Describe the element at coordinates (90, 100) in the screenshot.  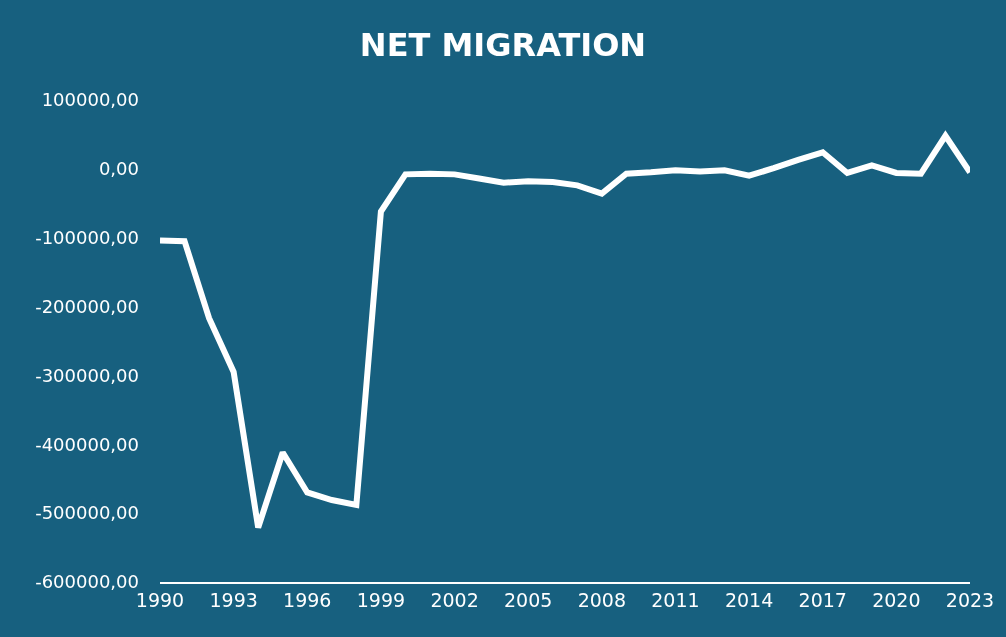
I see `y-tick-label: 100000,00` at that location.